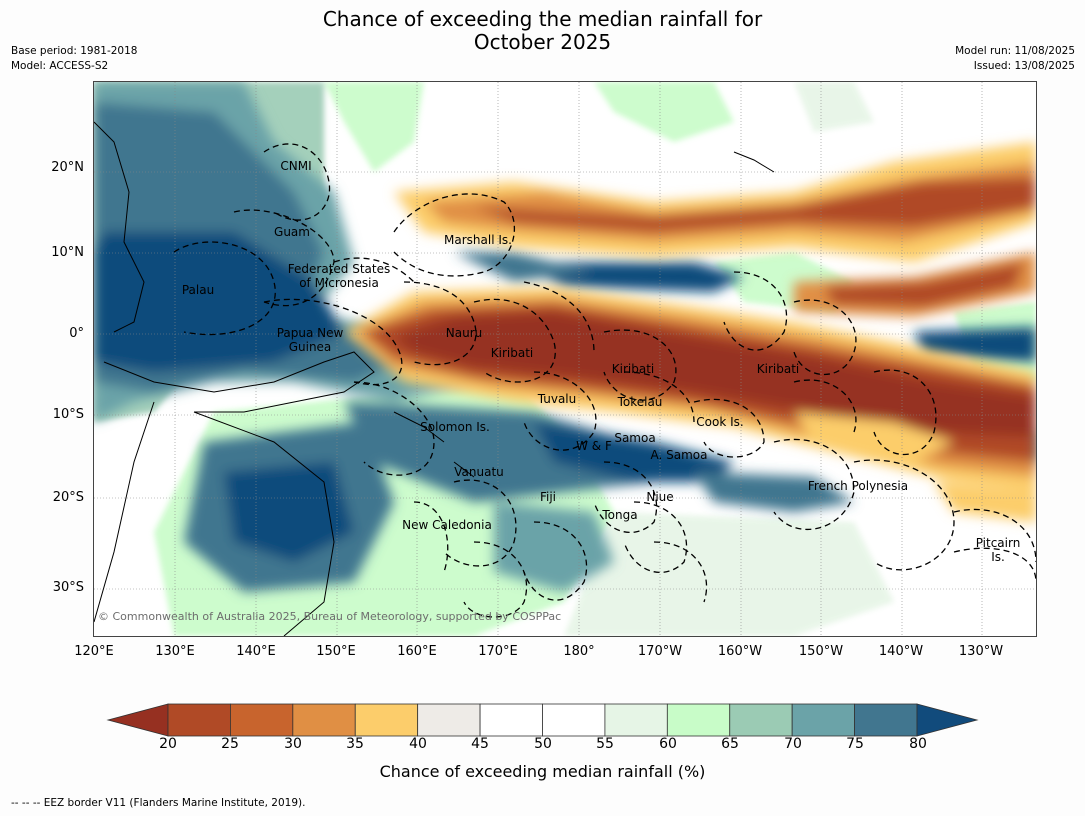  I want to click on colorbar-tick-45: 45, so click(480, 744).